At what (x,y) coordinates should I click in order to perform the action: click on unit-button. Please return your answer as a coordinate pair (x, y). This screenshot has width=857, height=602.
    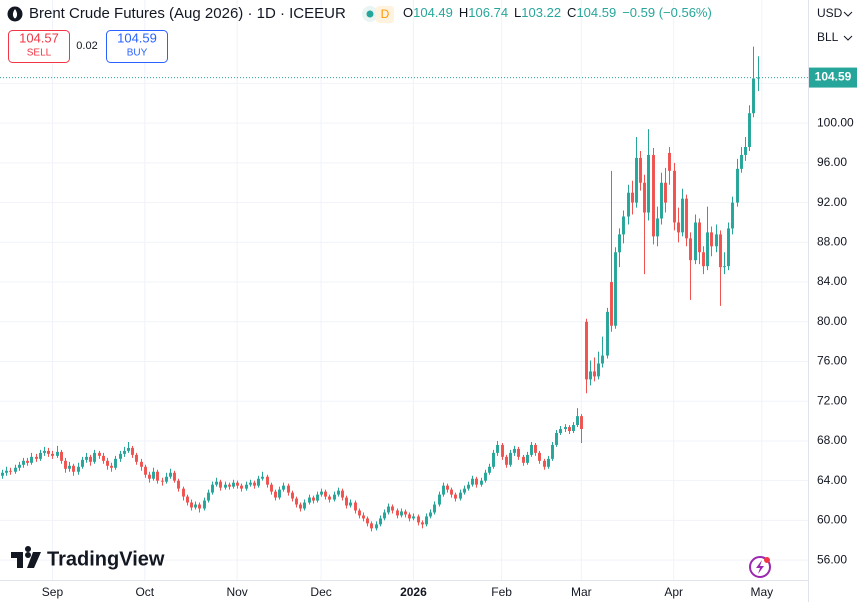
    Looking at the image, I should click on (833, 38).